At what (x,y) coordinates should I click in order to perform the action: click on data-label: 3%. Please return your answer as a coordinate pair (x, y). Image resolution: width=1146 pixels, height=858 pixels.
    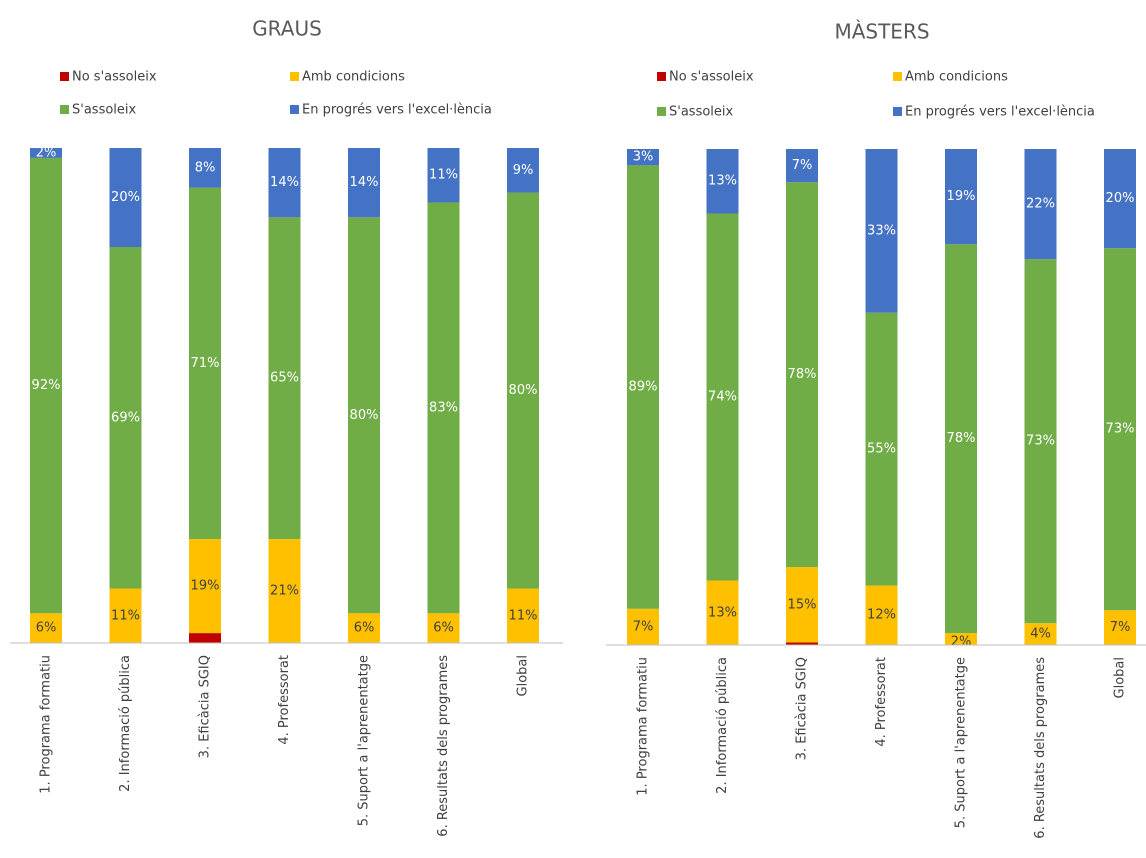
    Looking at the image, I should click on (643, 157).